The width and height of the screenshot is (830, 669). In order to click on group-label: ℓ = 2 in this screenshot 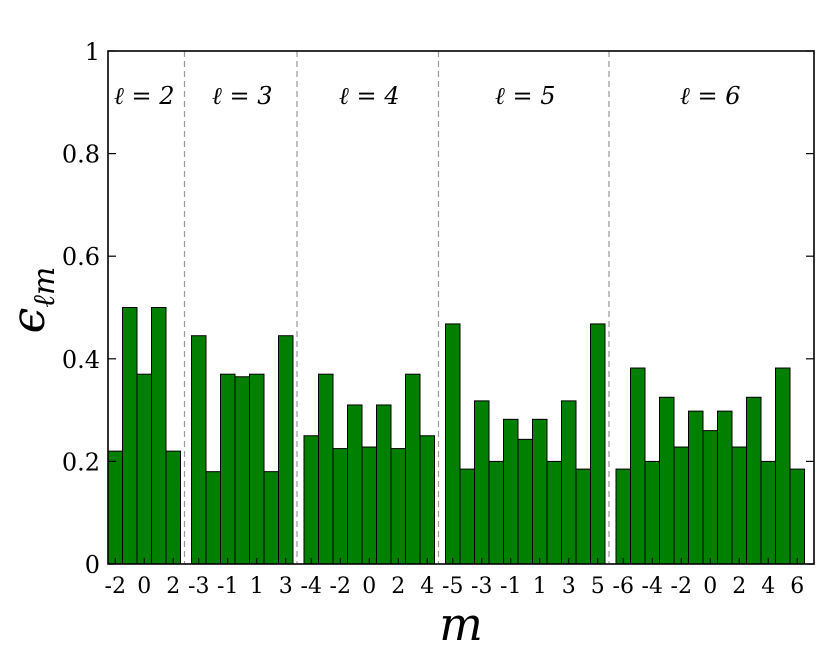, I will do `click(144, 96)`.